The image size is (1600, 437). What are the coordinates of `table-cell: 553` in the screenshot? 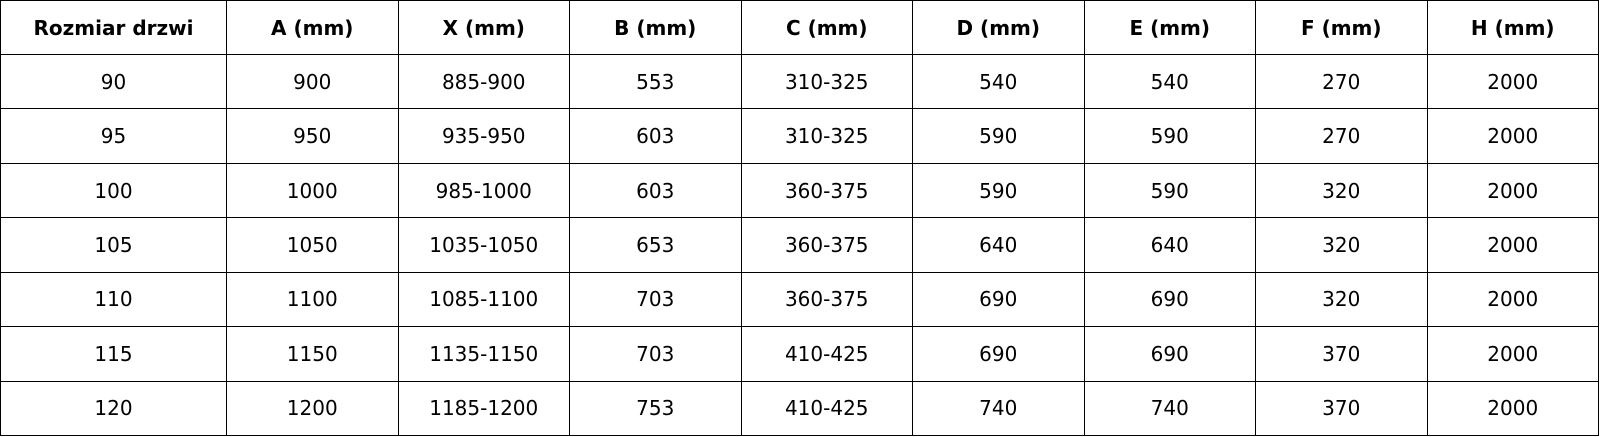 It's located at (655, 81).